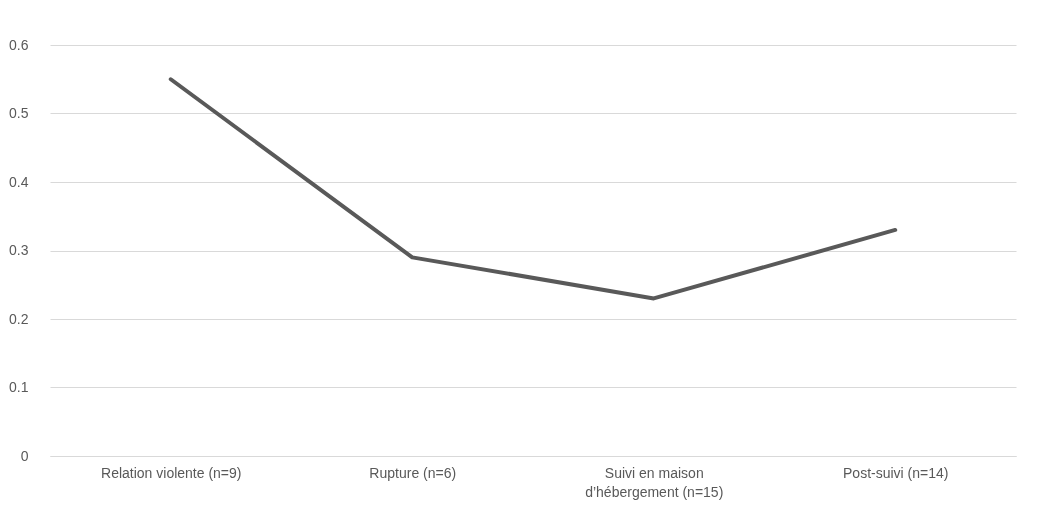 The image size is (1042, 531). I want to click on y-tick-label: 0.6, so click(19, 44).